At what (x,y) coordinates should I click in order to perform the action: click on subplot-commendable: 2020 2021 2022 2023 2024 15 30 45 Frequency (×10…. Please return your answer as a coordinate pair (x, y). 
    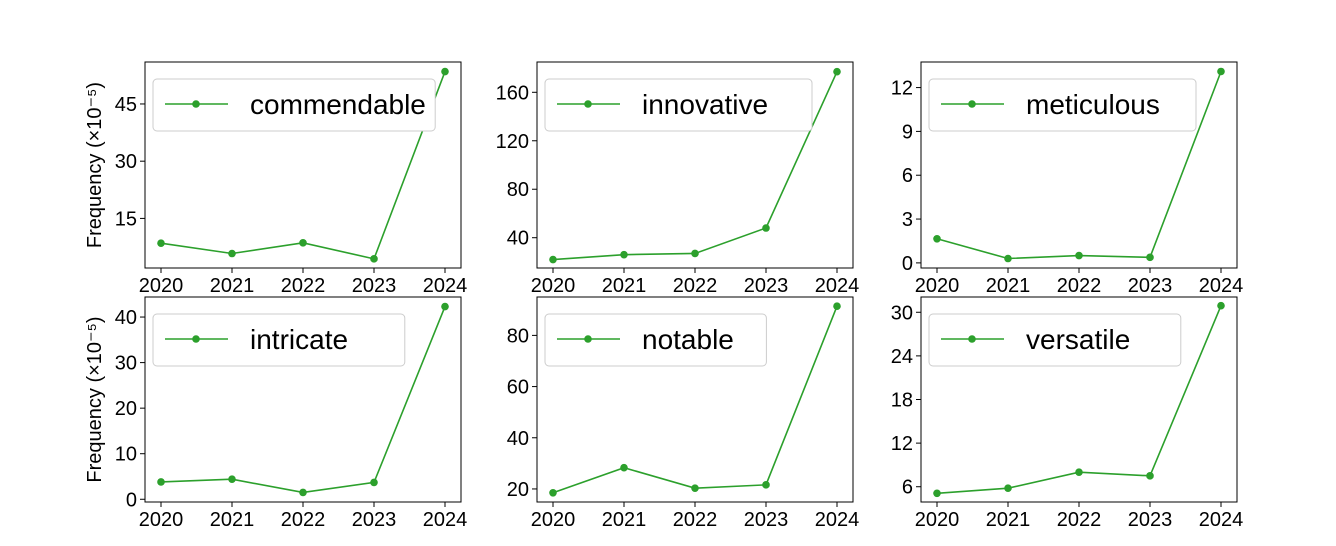
    Looking at the image, I should click on (276, 179).